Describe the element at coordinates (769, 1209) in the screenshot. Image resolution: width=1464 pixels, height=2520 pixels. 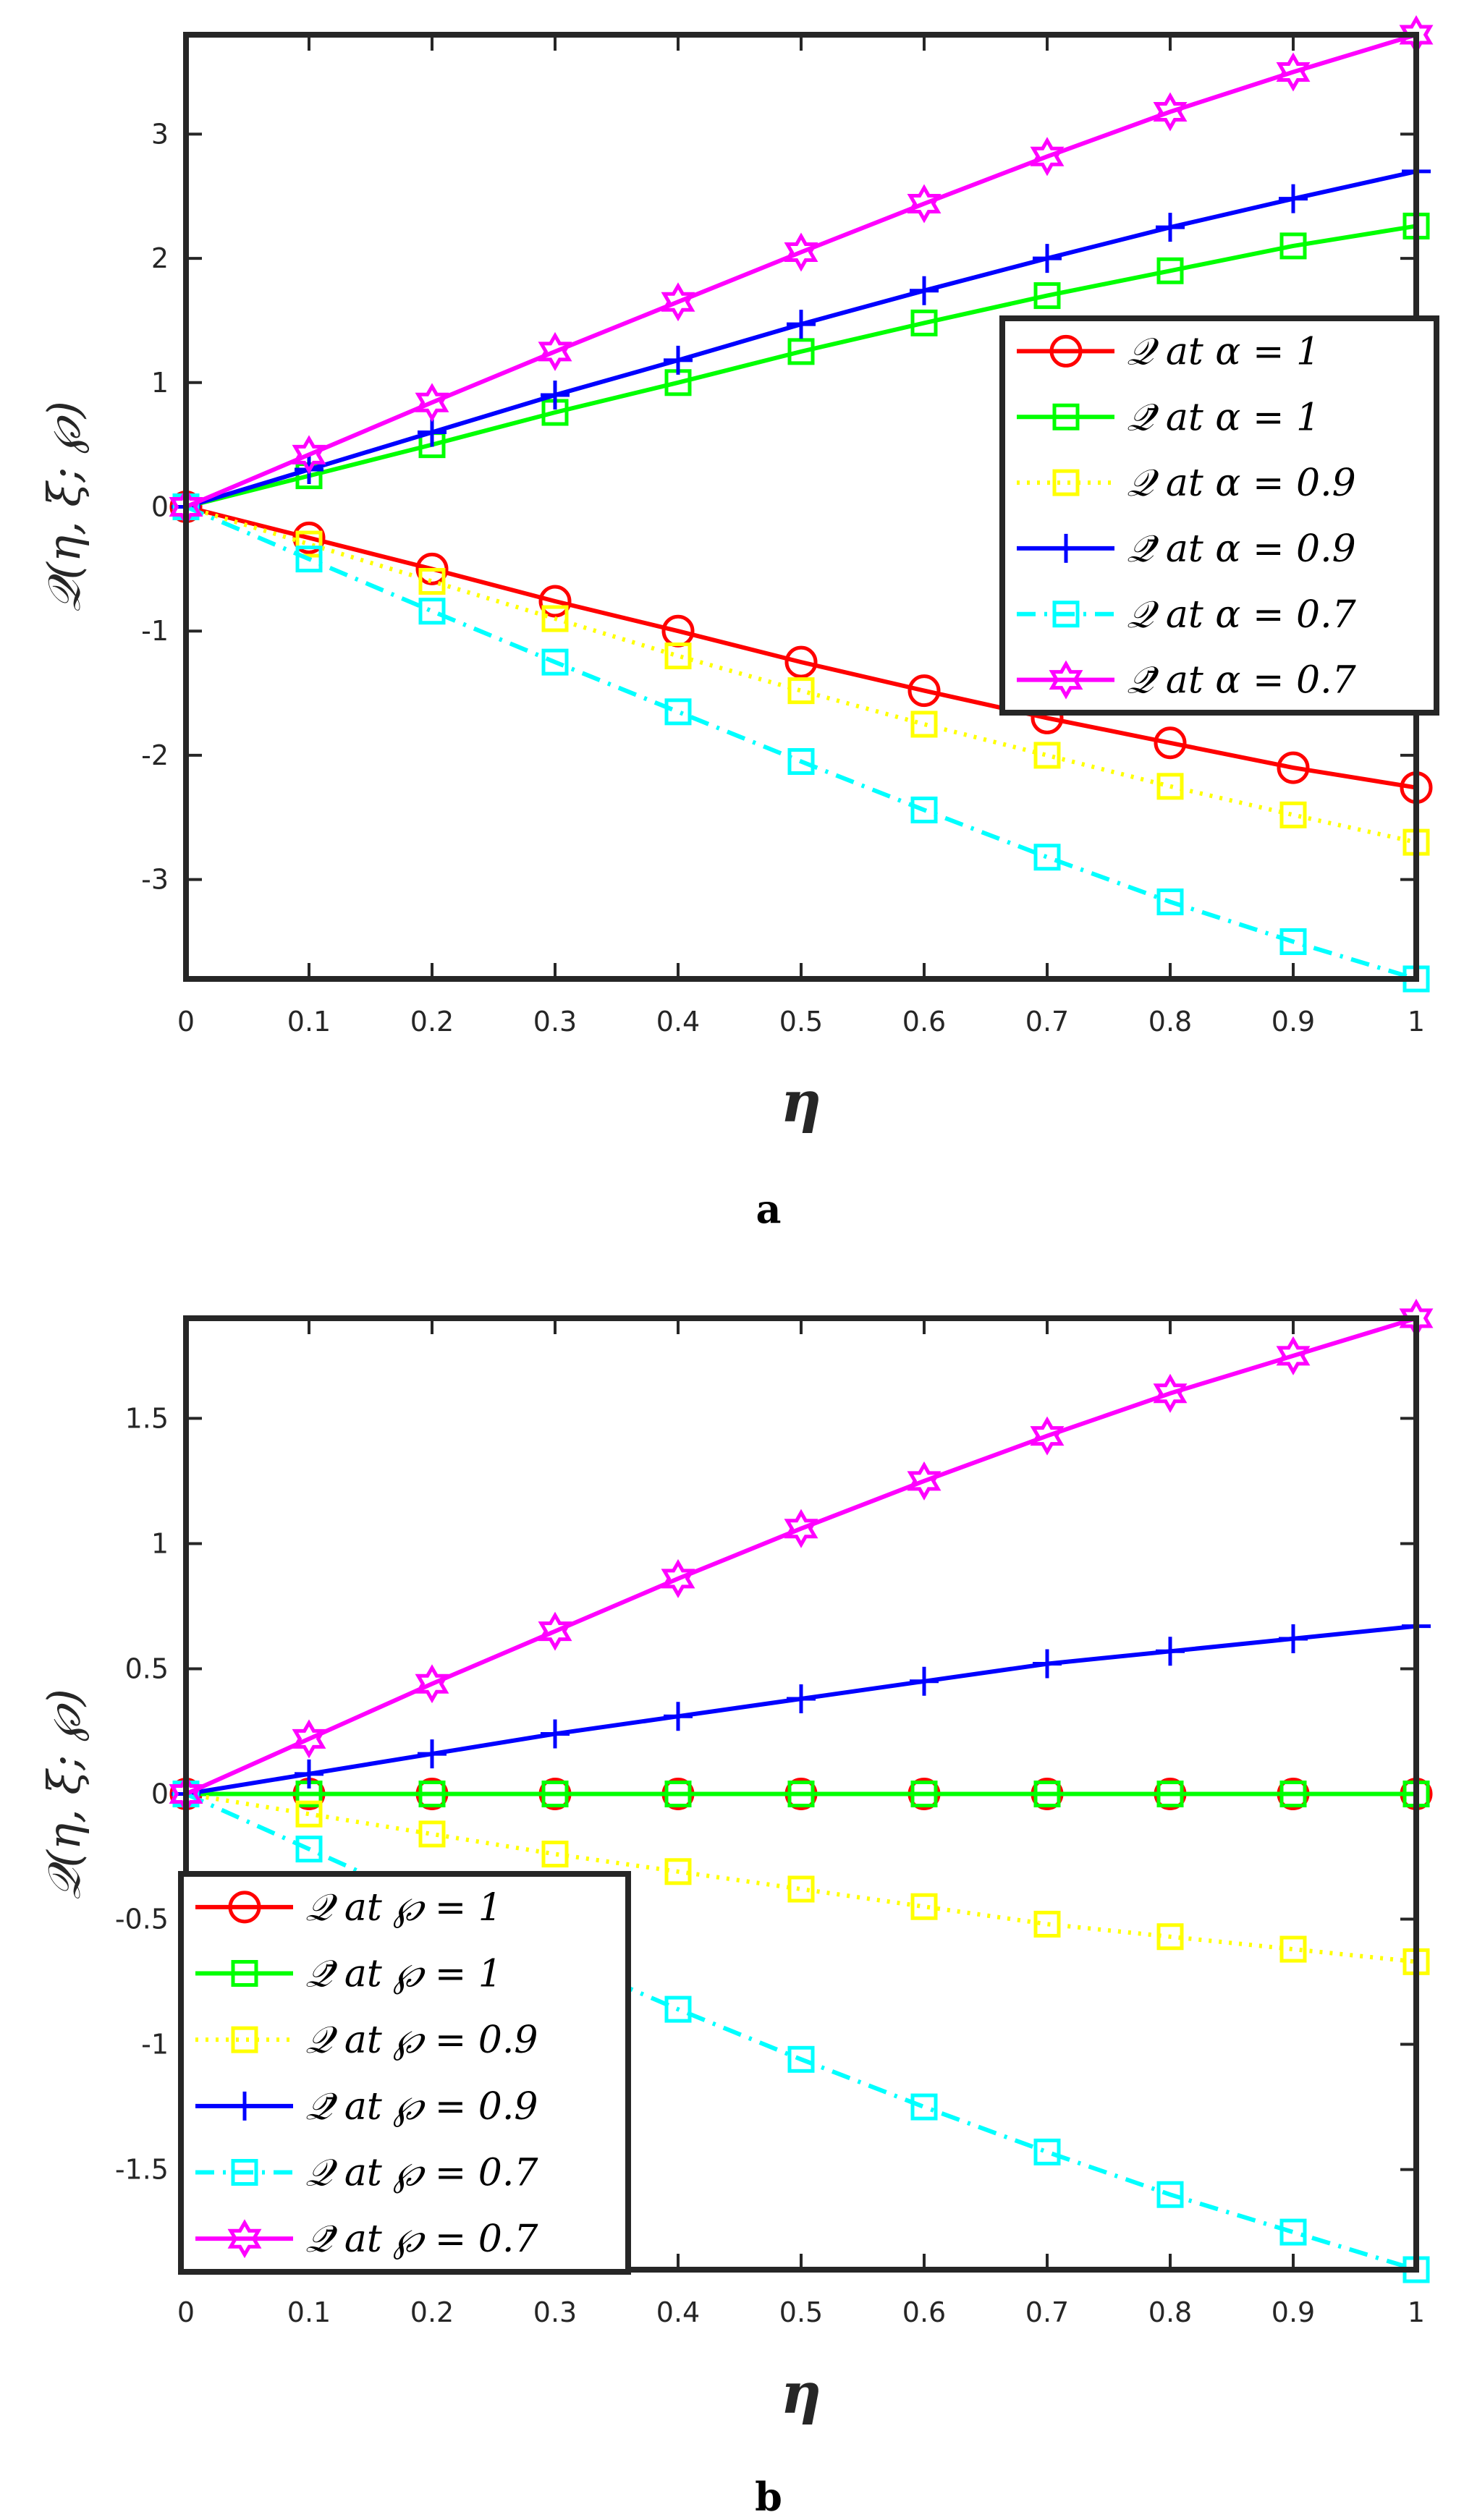
I see `chart-a-panel-label: a` at that location.